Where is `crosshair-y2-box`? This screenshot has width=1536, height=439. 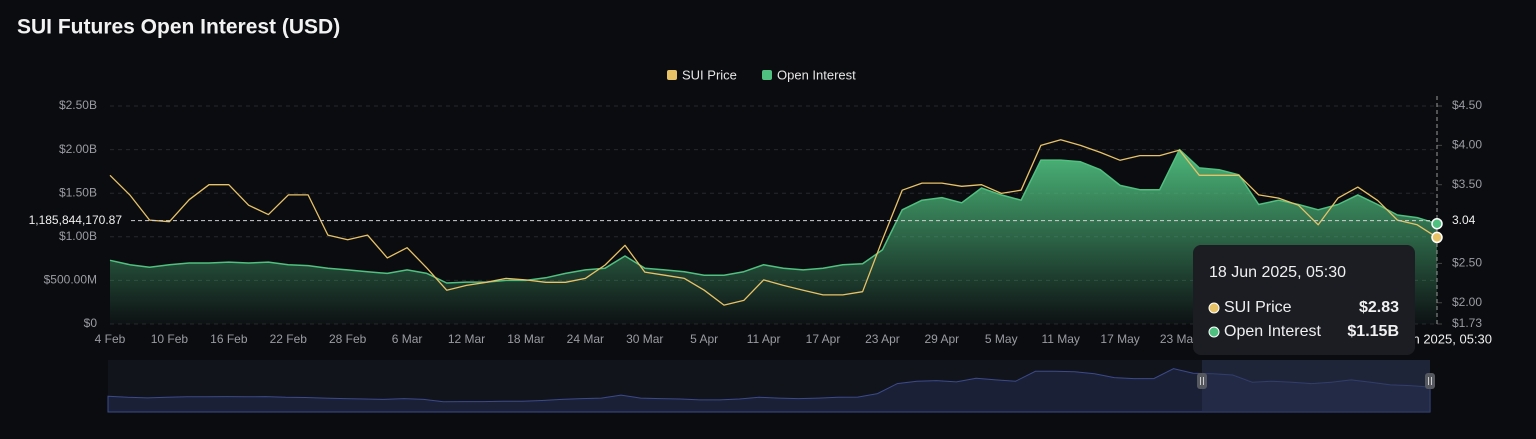 crosshair-y2-box is located at coordinates (1464, 220).